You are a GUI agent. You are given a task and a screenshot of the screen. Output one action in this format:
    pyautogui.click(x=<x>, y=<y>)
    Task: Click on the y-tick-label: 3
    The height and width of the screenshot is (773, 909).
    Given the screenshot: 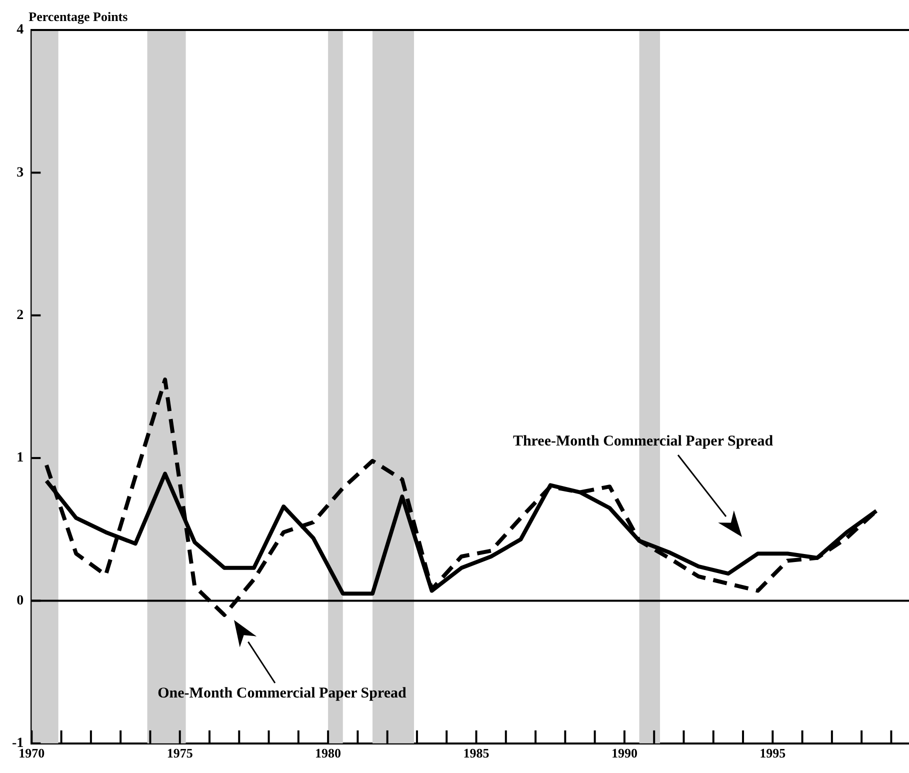 What is the action you would take?
    pyautogui.click(x=20, y=172)
    